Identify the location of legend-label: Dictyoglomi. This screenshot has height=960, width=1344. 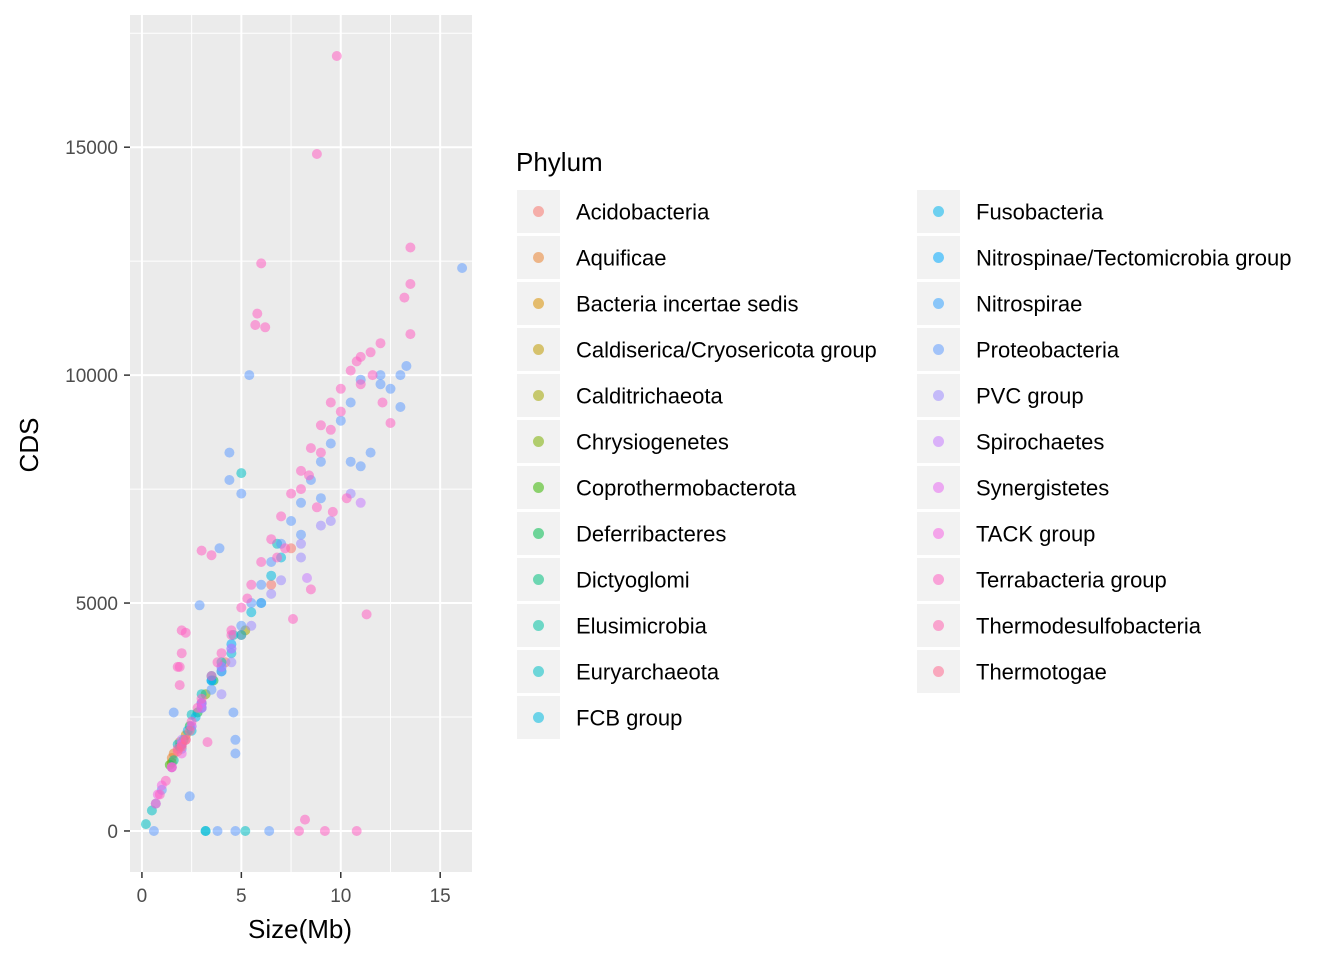
(633, 580).